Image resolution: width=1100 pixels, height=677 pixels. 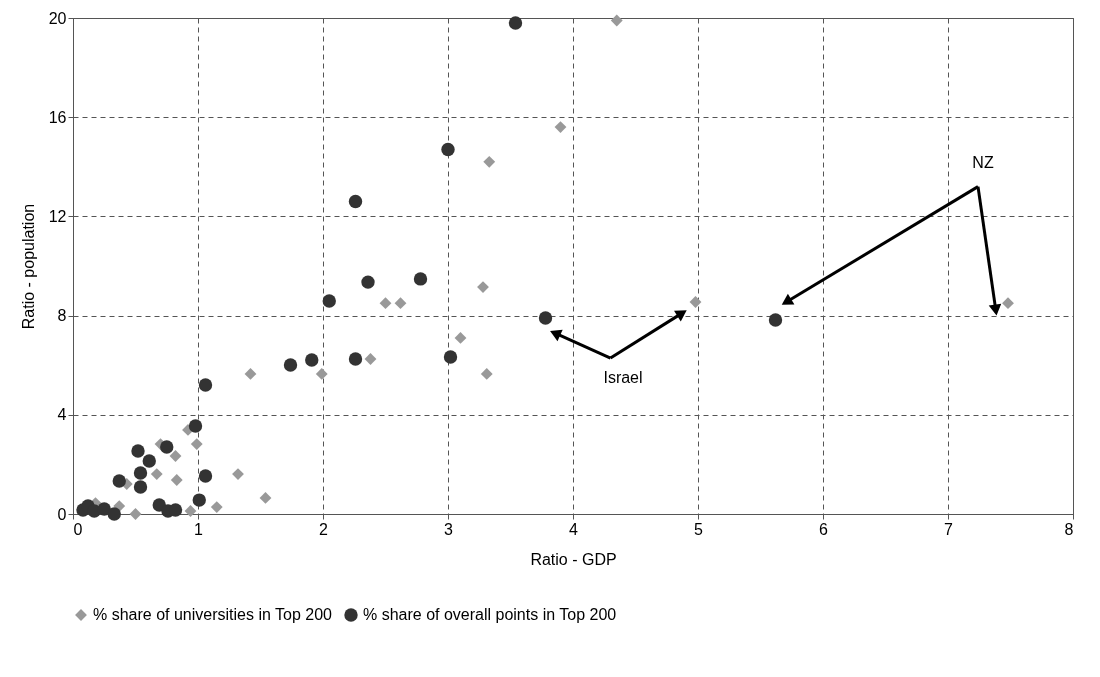 I want to click on annotation: Israel, so click(x=623, y=377).